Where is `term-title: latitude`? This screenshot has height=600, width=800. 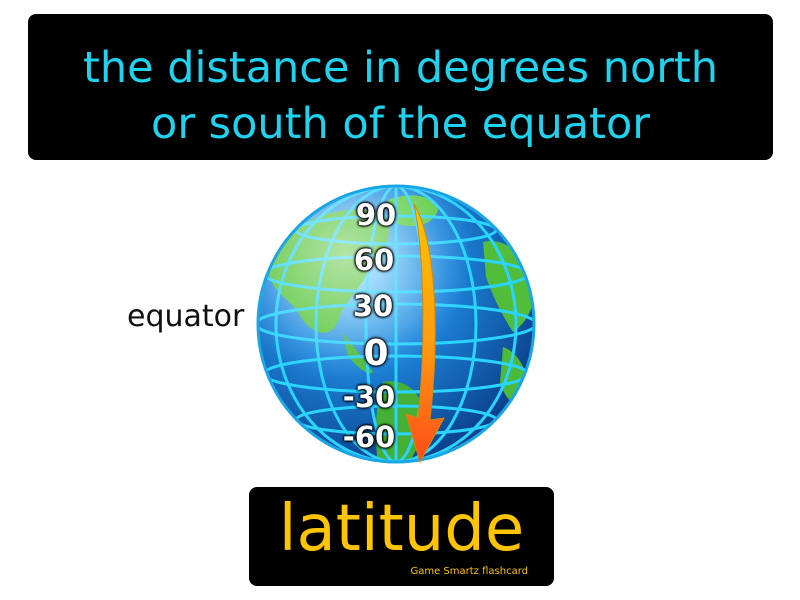
term-title: latitude is located at coordinates (401, 529).